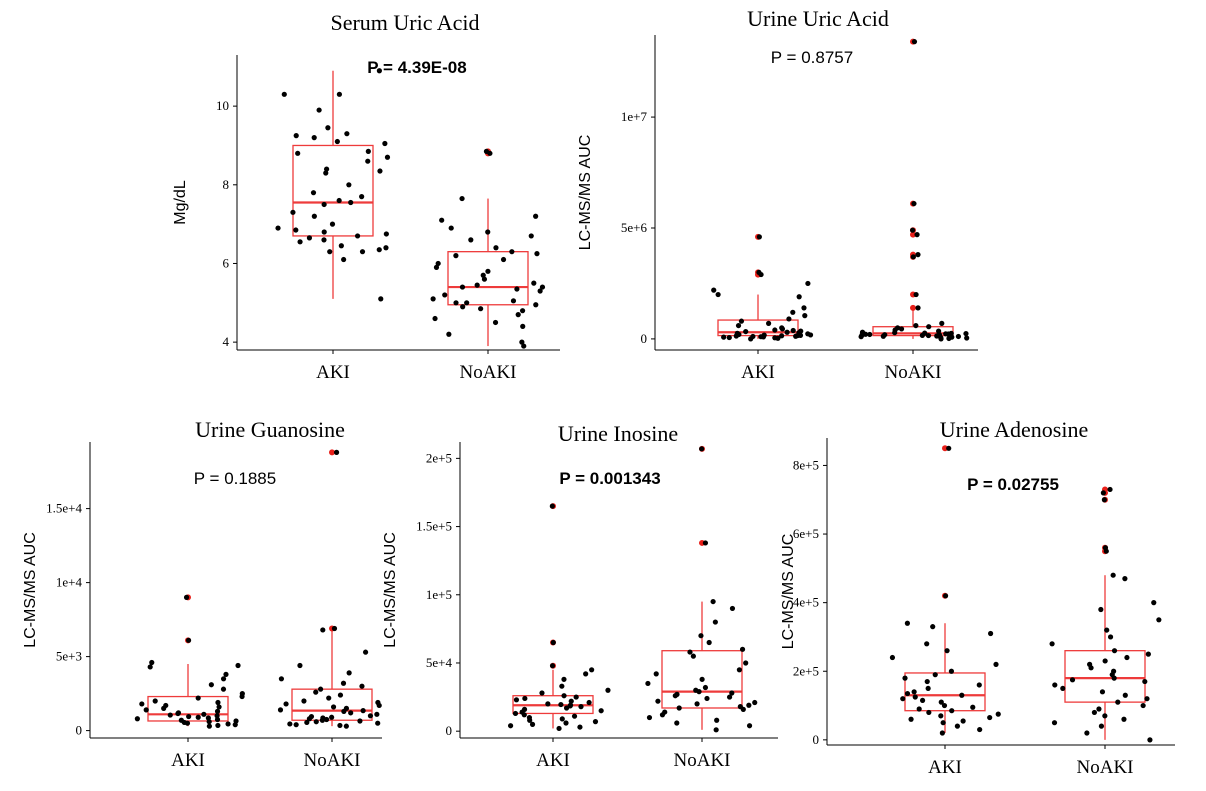 The image size is (1206, 791). Describe the element at coordinates (634, 227) in the screenshot. I see `y-tick-label: 5e+6` at that location.